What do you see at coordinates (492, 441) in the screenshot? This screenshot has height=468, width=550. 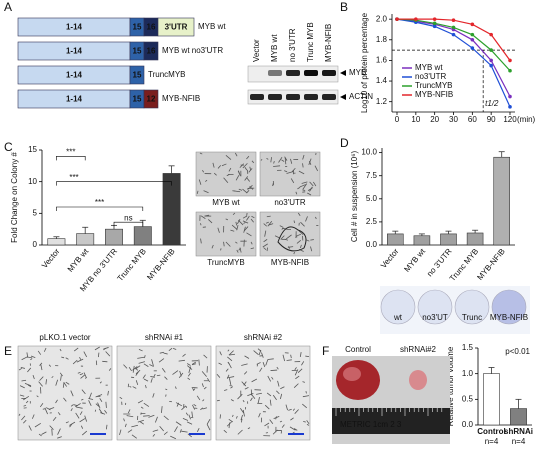 I see `x-sublabel: n=4` at bounding box center [492, 441].